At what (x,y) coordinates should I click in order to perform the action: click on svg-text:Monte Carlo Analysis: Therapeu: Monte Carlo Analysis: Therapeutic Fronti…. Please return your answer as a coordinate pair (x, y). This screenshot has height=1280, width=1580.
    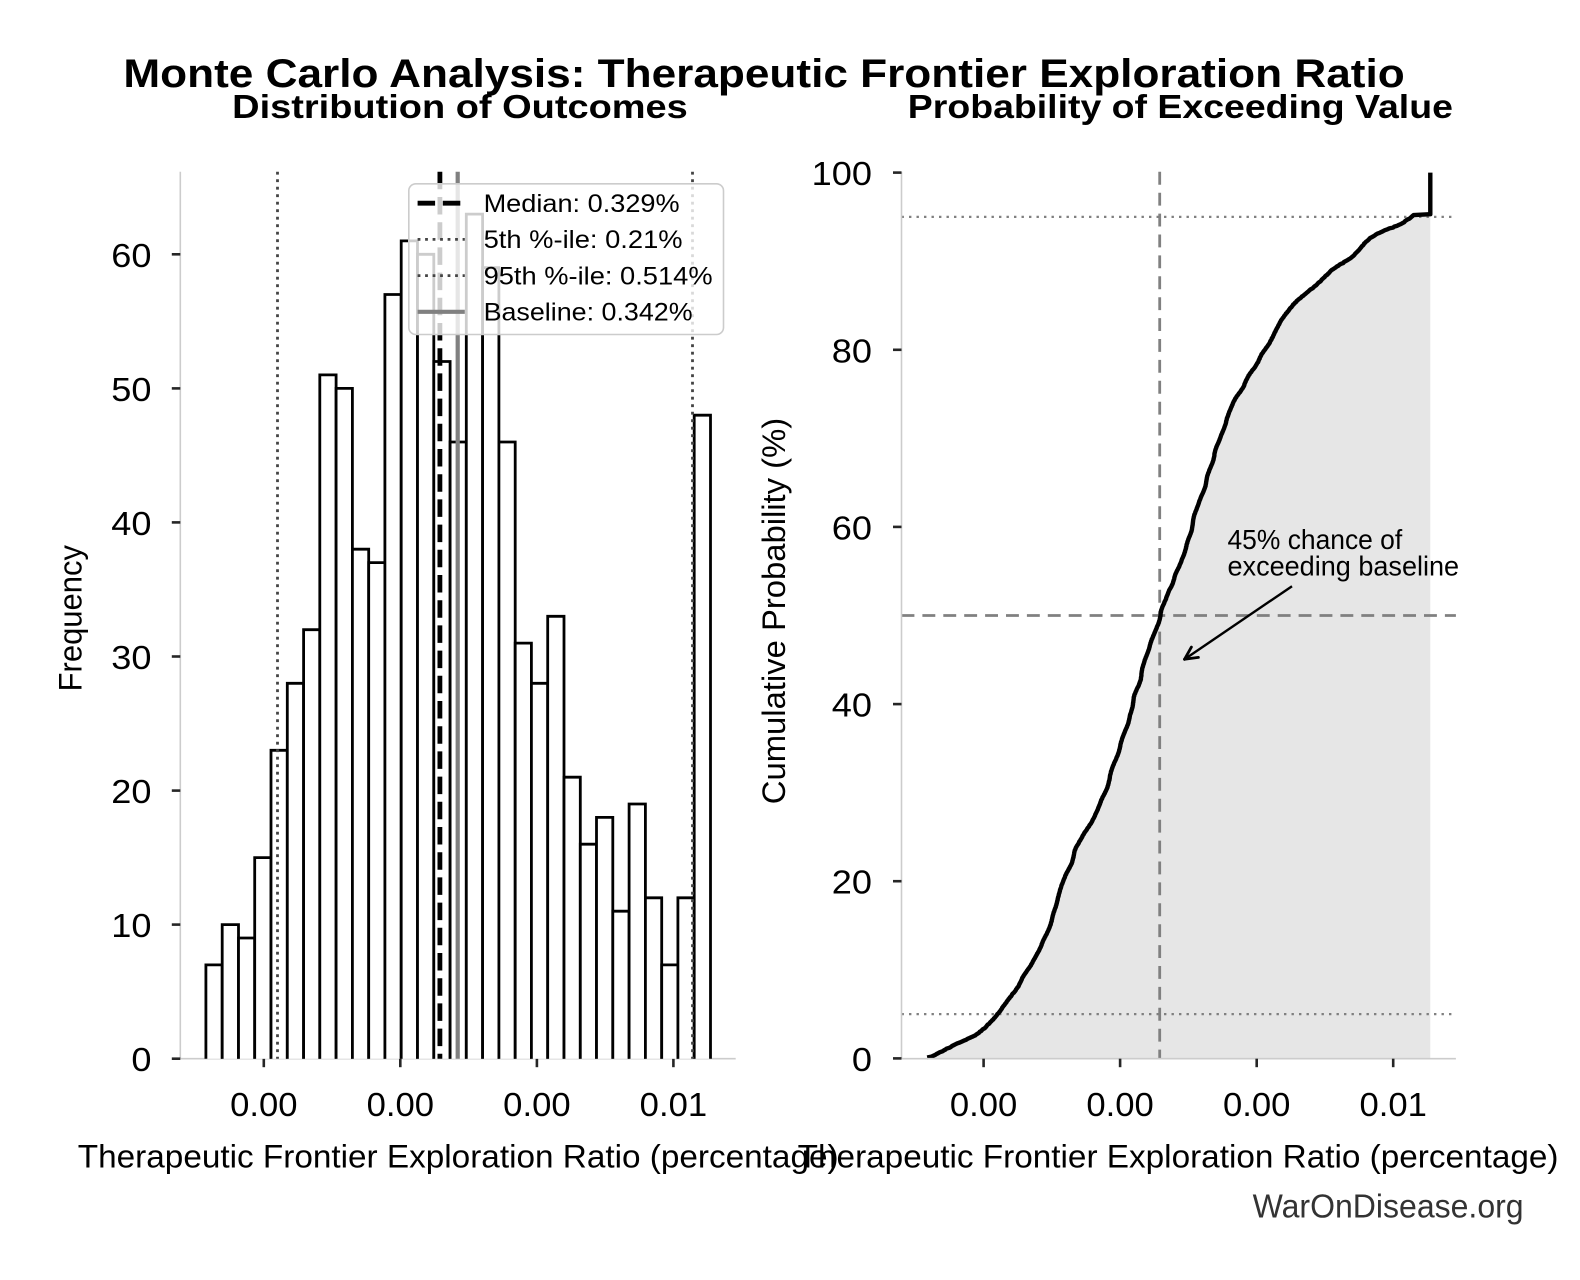
    Looking at the image, I should click on (763, 74).